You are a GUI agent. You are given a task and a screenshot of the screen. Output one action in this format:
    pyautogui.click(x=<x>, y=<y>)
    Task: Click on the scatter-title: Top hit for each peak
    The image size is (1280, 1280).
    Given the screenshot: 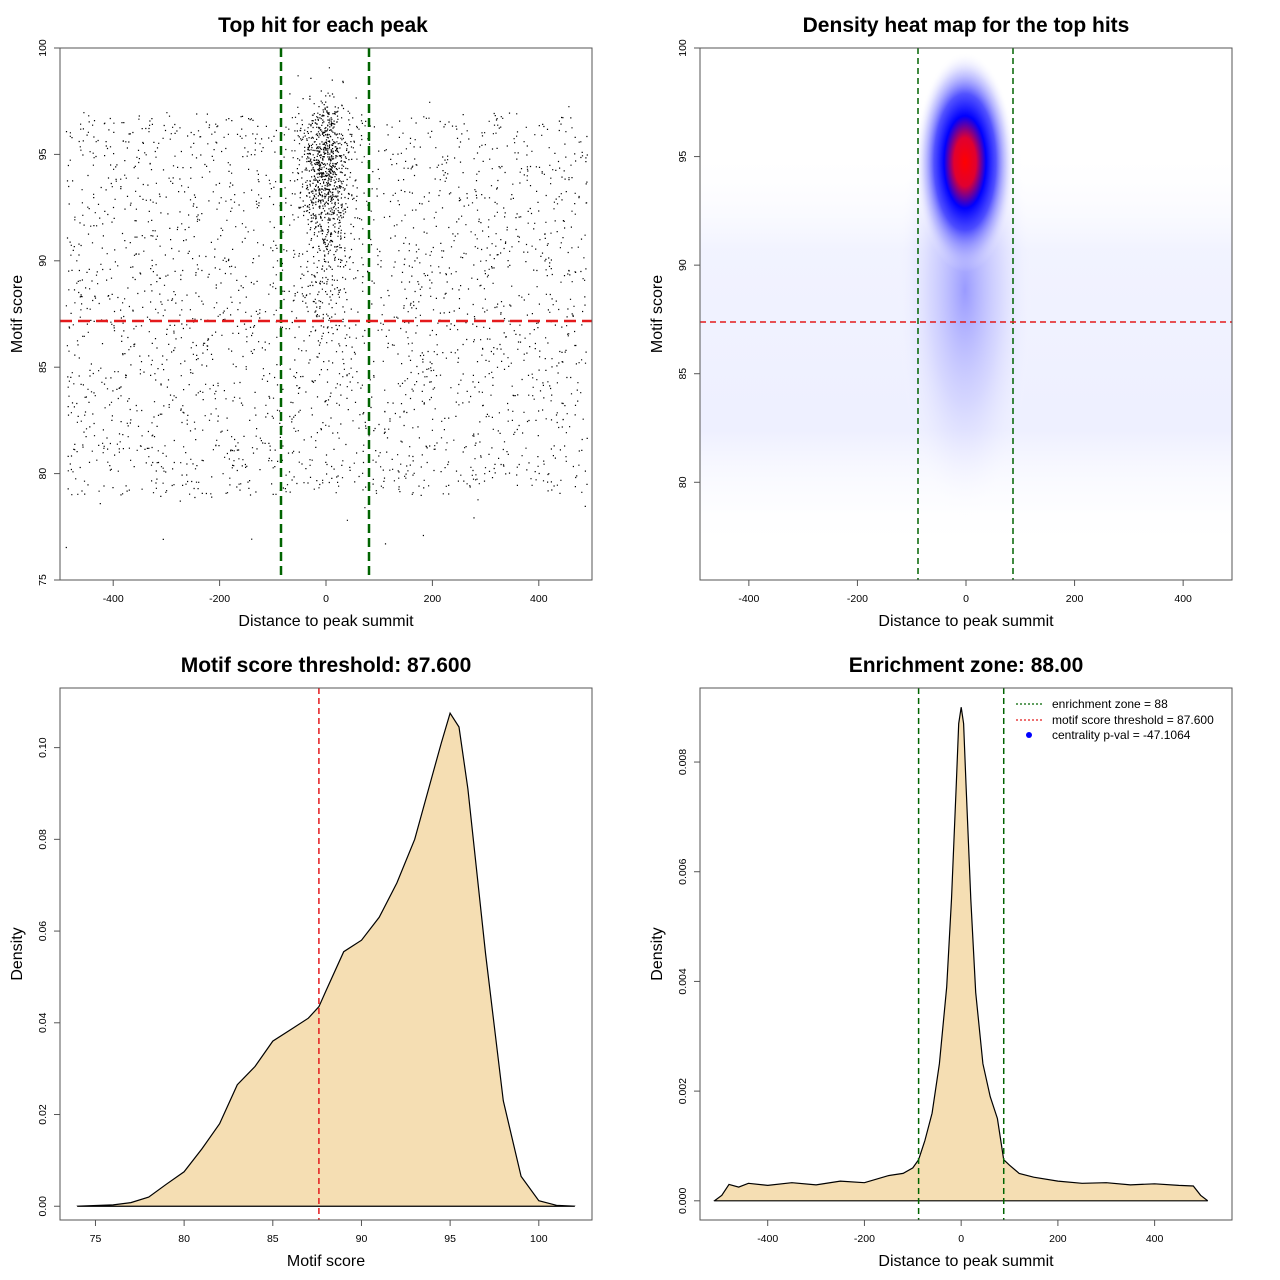 What is the action you would take?
    pyautogui.click(x=323, y=25)
    